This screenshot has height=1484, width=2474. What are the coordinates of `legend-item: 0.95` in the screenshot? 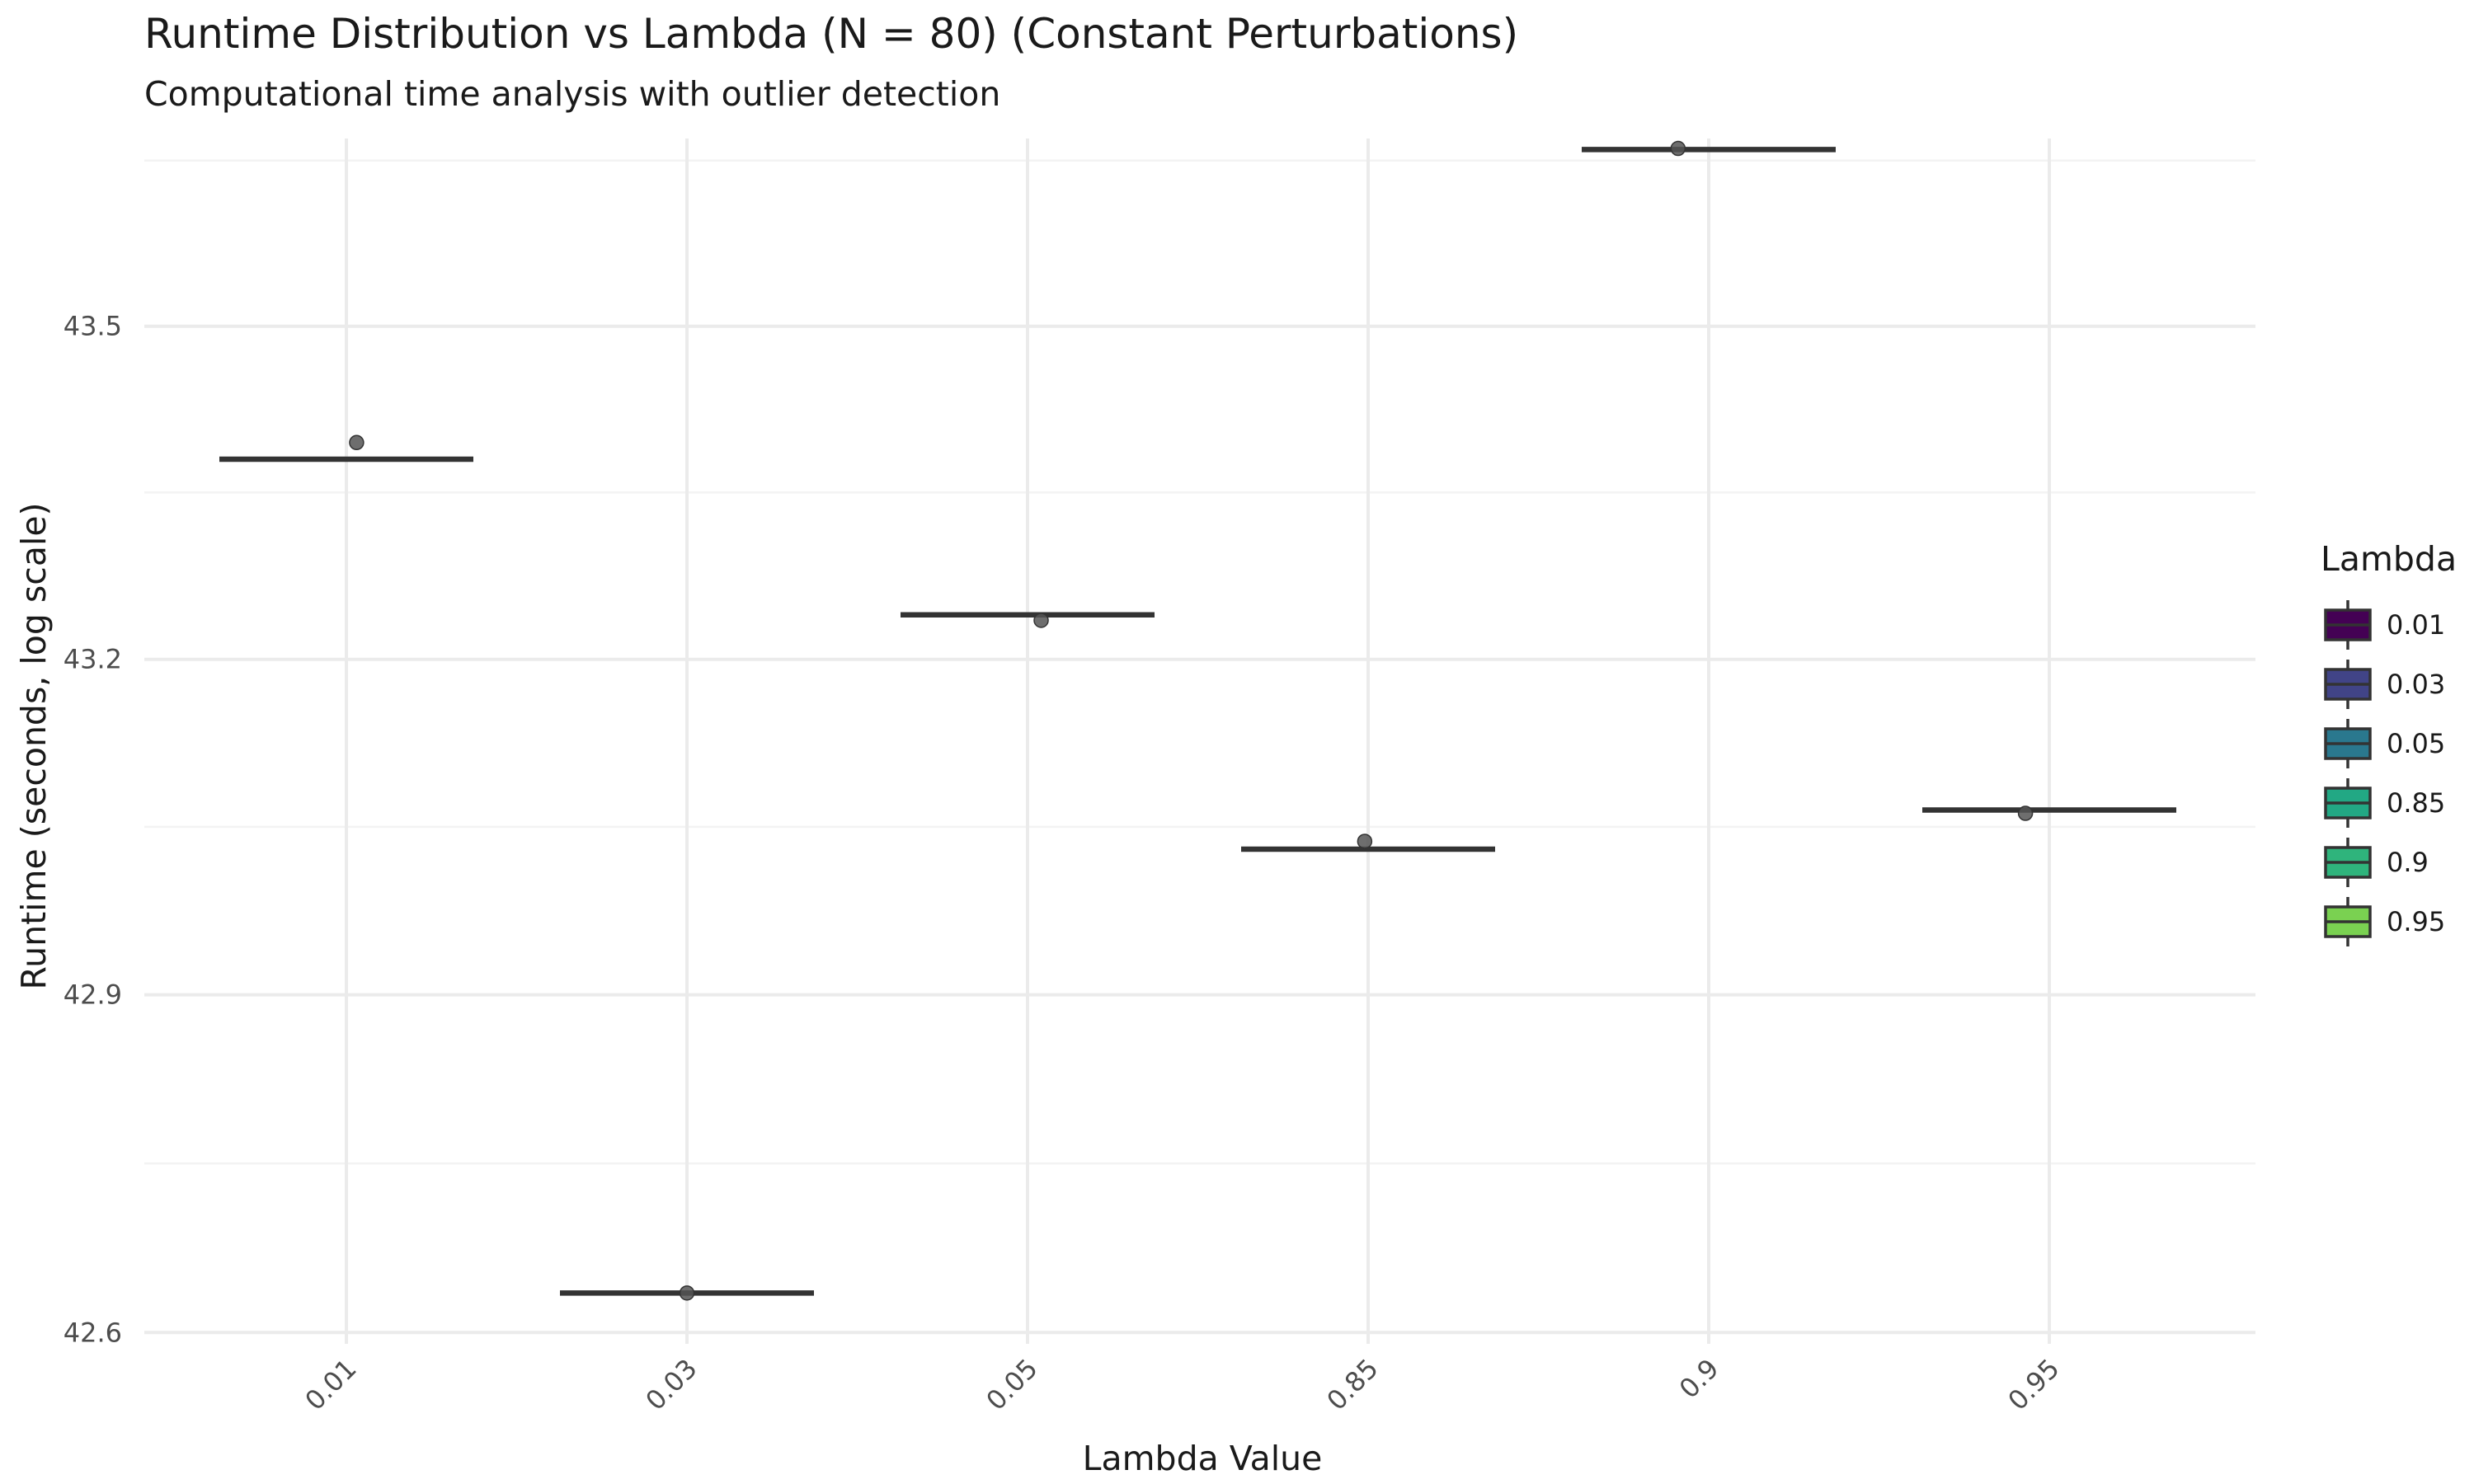 It's located at (2384, 922).